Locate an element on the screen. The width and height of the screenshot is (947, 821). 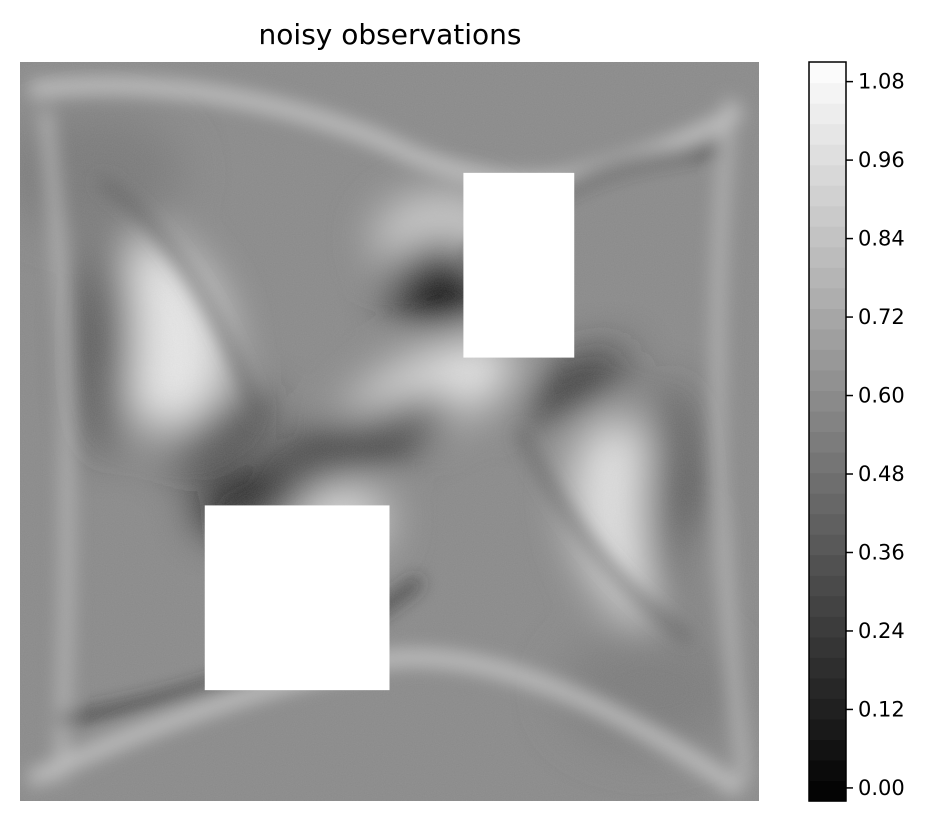
colorbar-tick-label: 0.96 is located at coordinates (881, 160).